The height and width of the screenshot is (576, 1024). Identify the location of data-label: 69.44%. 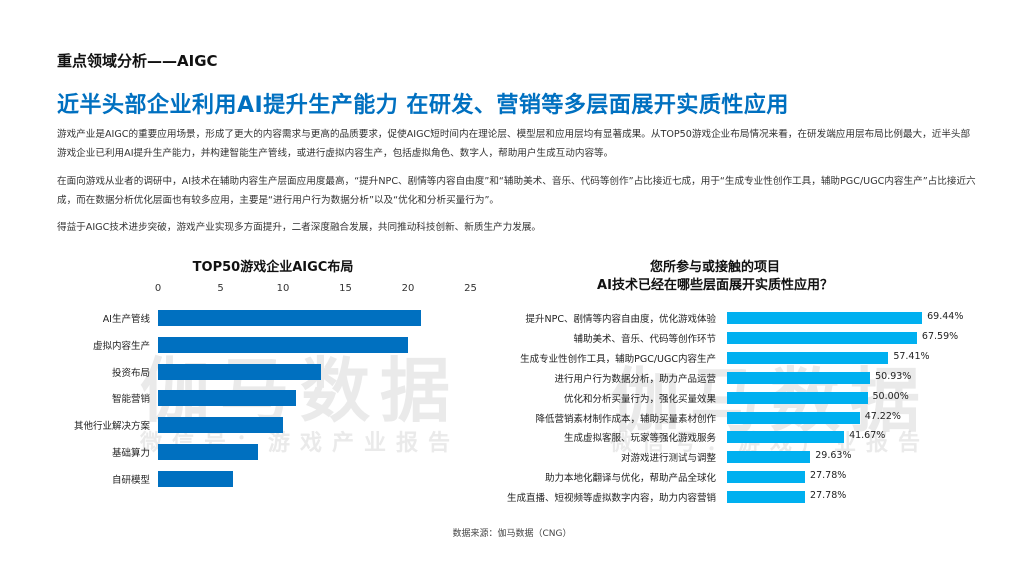
(945, 316).